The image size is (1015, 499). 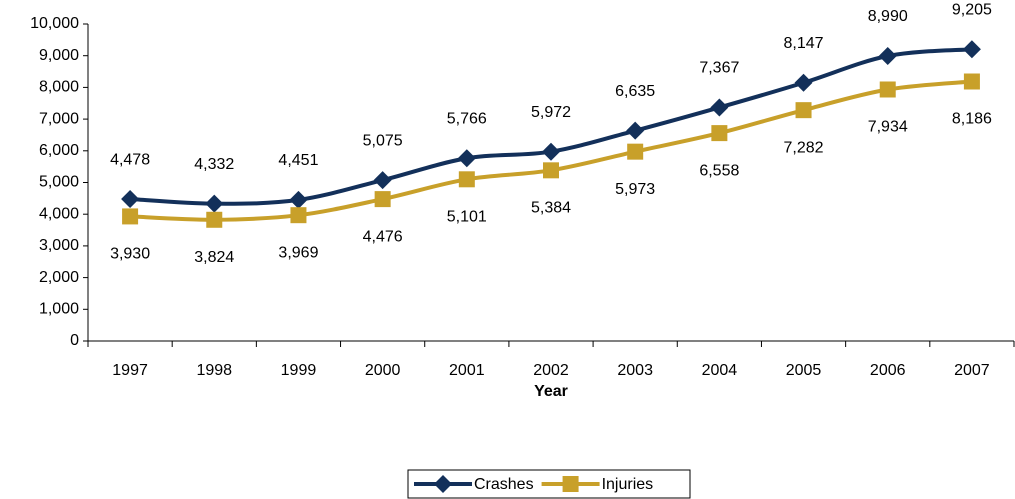 I want to click on y-tick-label: 1,000, so click(x=59, y=309).